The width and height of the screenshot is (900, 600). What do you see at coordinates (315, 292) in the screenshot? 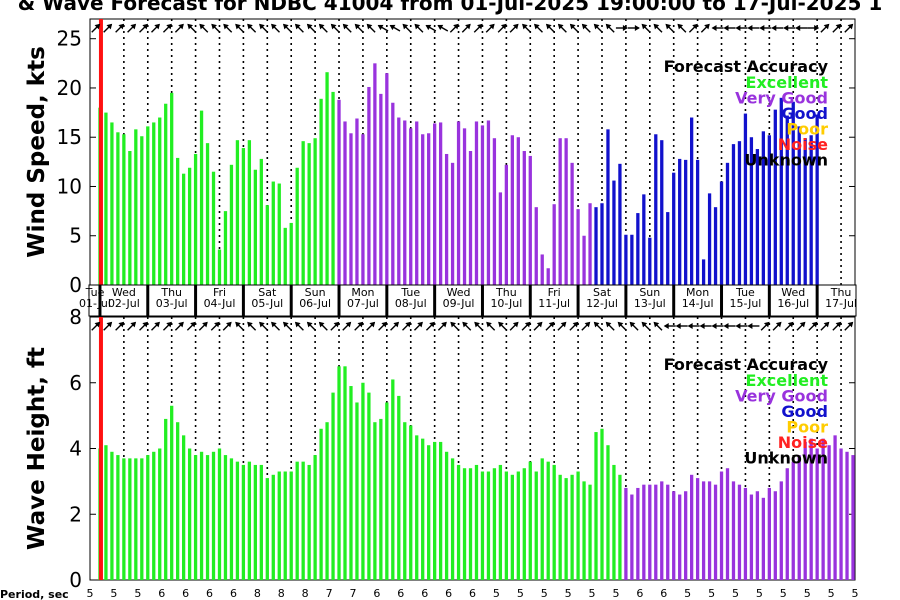
I see `day-of-week-label: Sun` at bounding box center [315, 292].